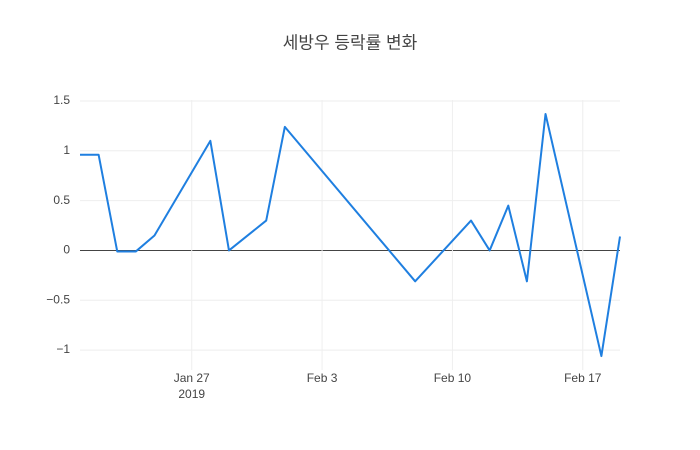 This screenshot has width=700, height=450. Describe the element at coordinates (61, 100) in the screenshot. I see `y-tick-label: 1.5` at that location.